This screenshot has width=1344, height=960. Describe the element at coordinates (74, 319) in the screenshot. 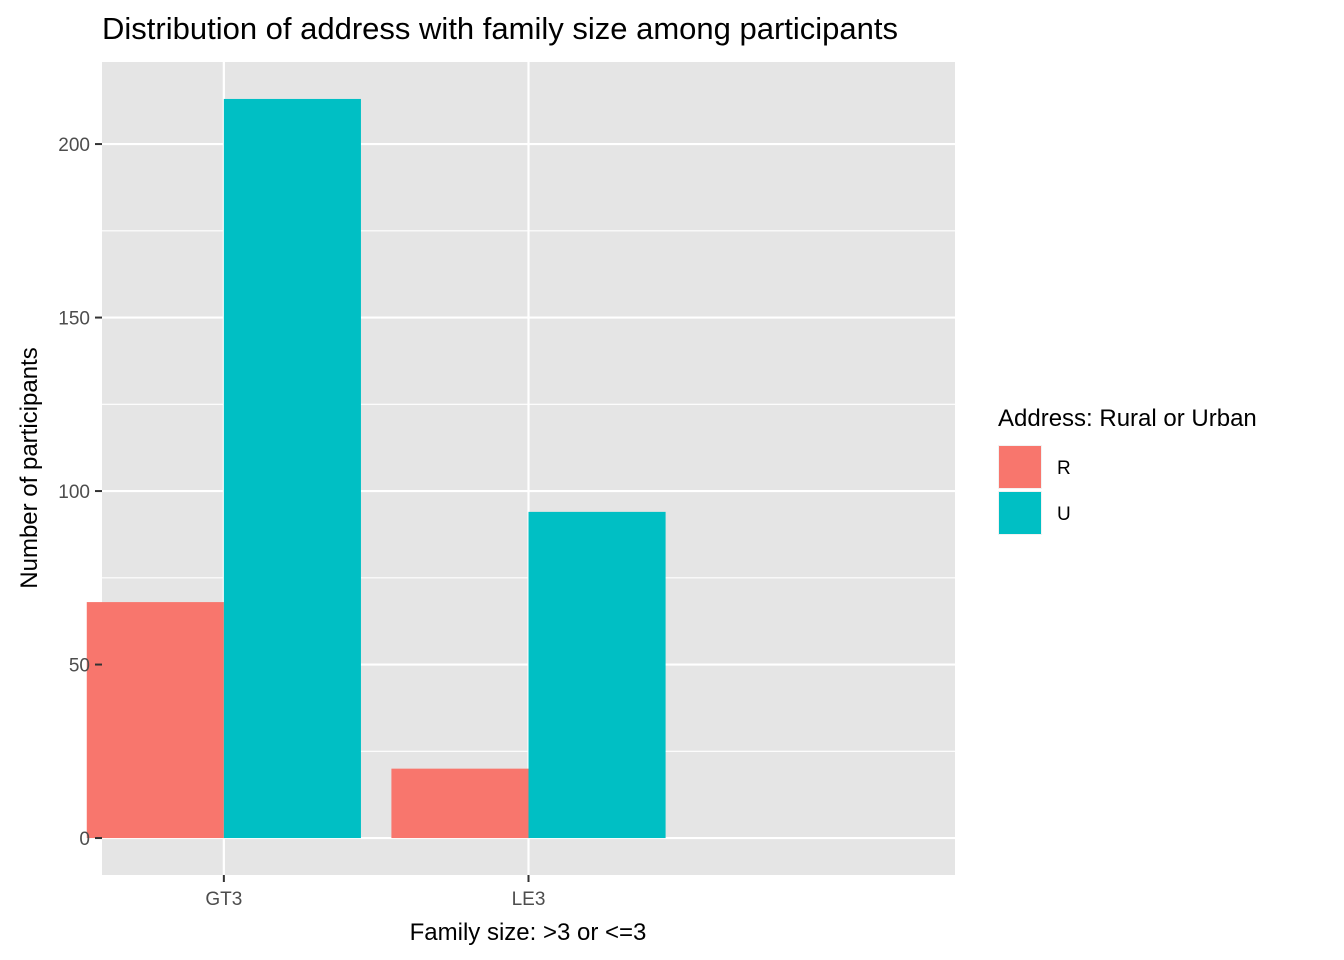

I see `y-tick-label: 150` at that location.